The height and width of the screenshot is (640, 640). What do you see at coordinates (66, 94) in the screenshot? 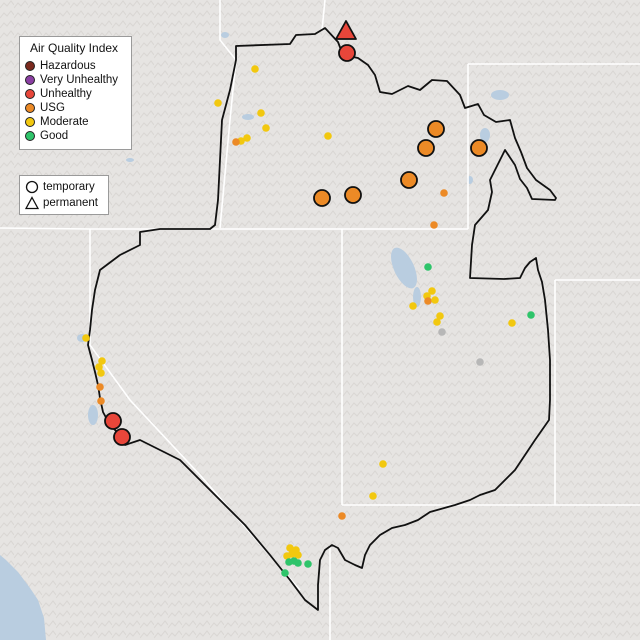
I see `legend-label: Unhealthy` at bounding box center [66, 94].